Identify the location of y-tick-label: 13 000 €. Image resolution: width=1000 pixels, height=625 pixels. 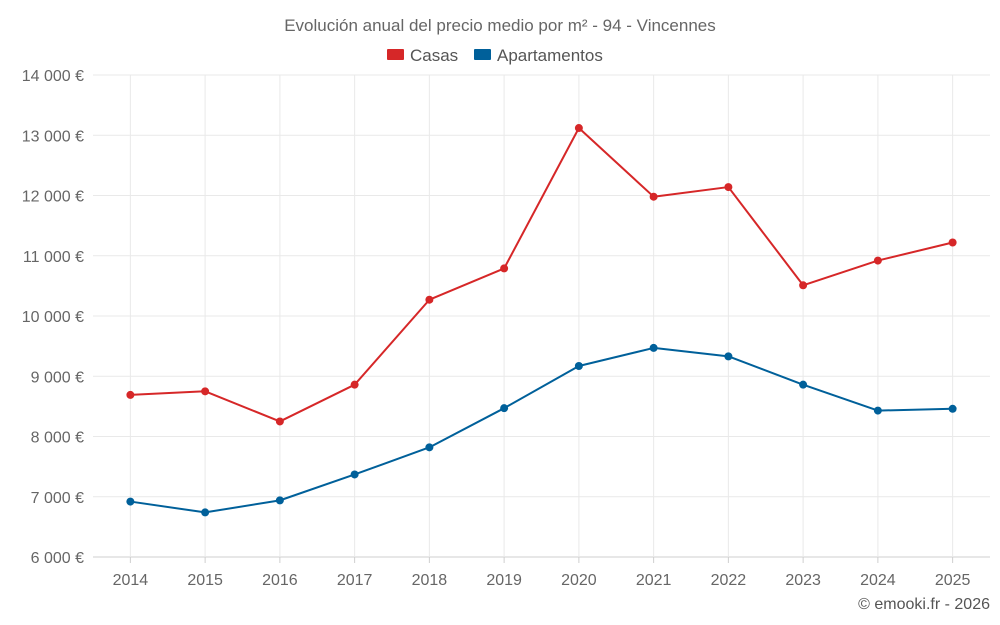
(53, 136).